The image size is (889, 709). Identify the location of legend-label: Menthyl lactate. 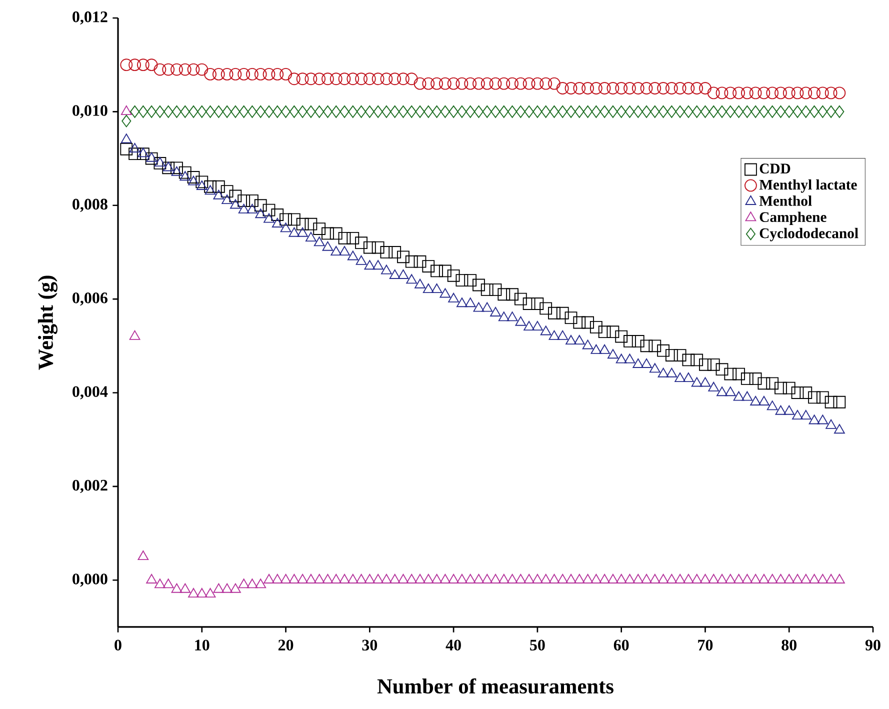
(808, 186).